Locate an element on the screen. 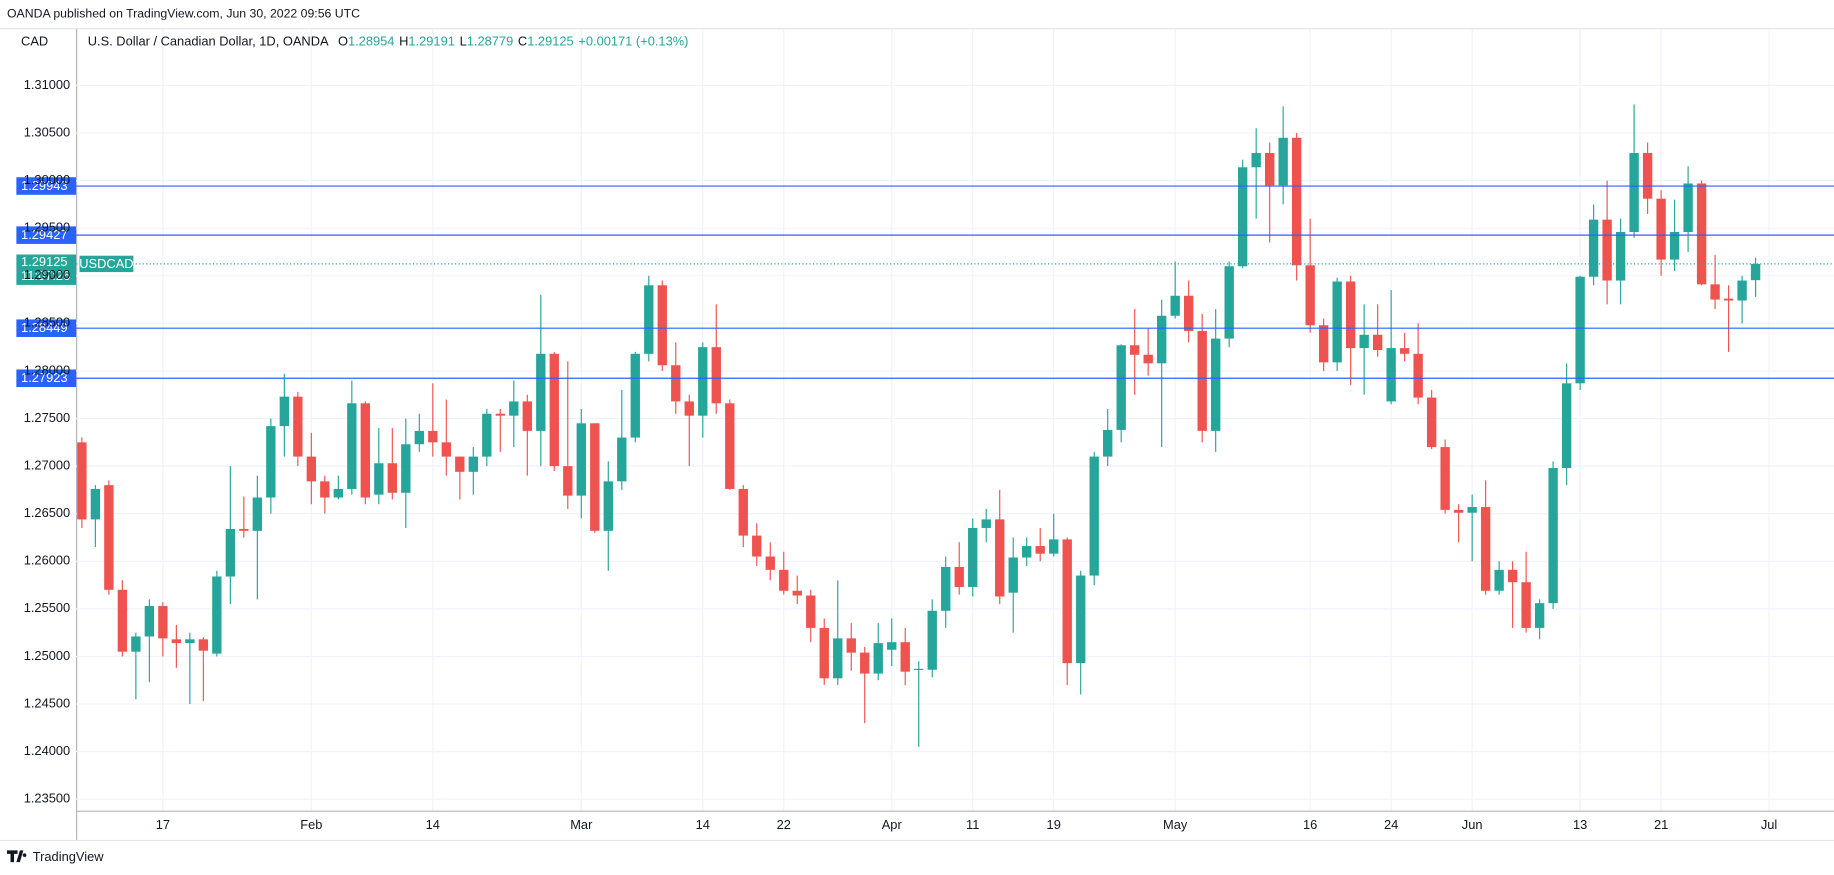 Image resolution: width=1834 pixels, height=875 pixels. x-tick-label: 14 is located at coordinates (433, 824).